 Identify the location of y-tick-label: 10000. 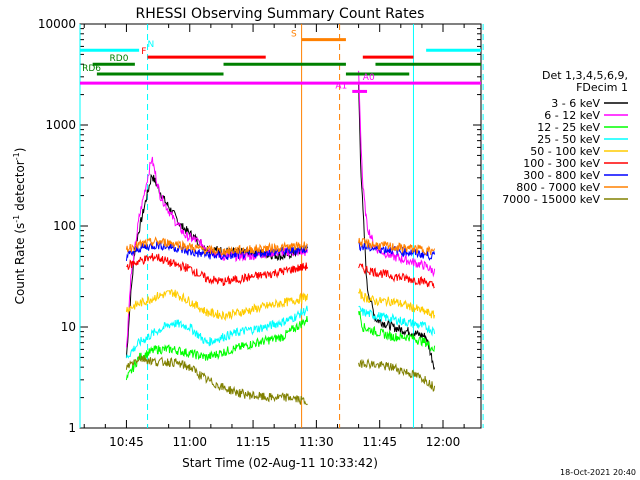
(57, 24).